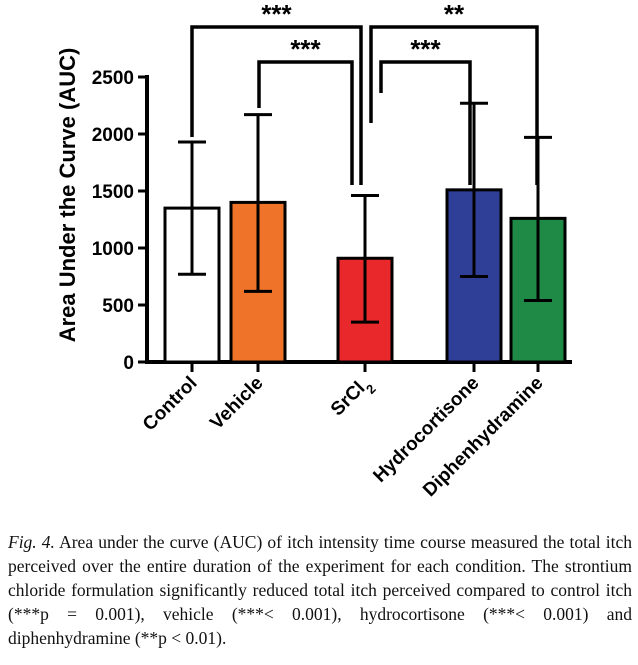 The width and height of the screenshot is (638, 665). I want to click on y-tick-label: 2500, so click(113, 78).